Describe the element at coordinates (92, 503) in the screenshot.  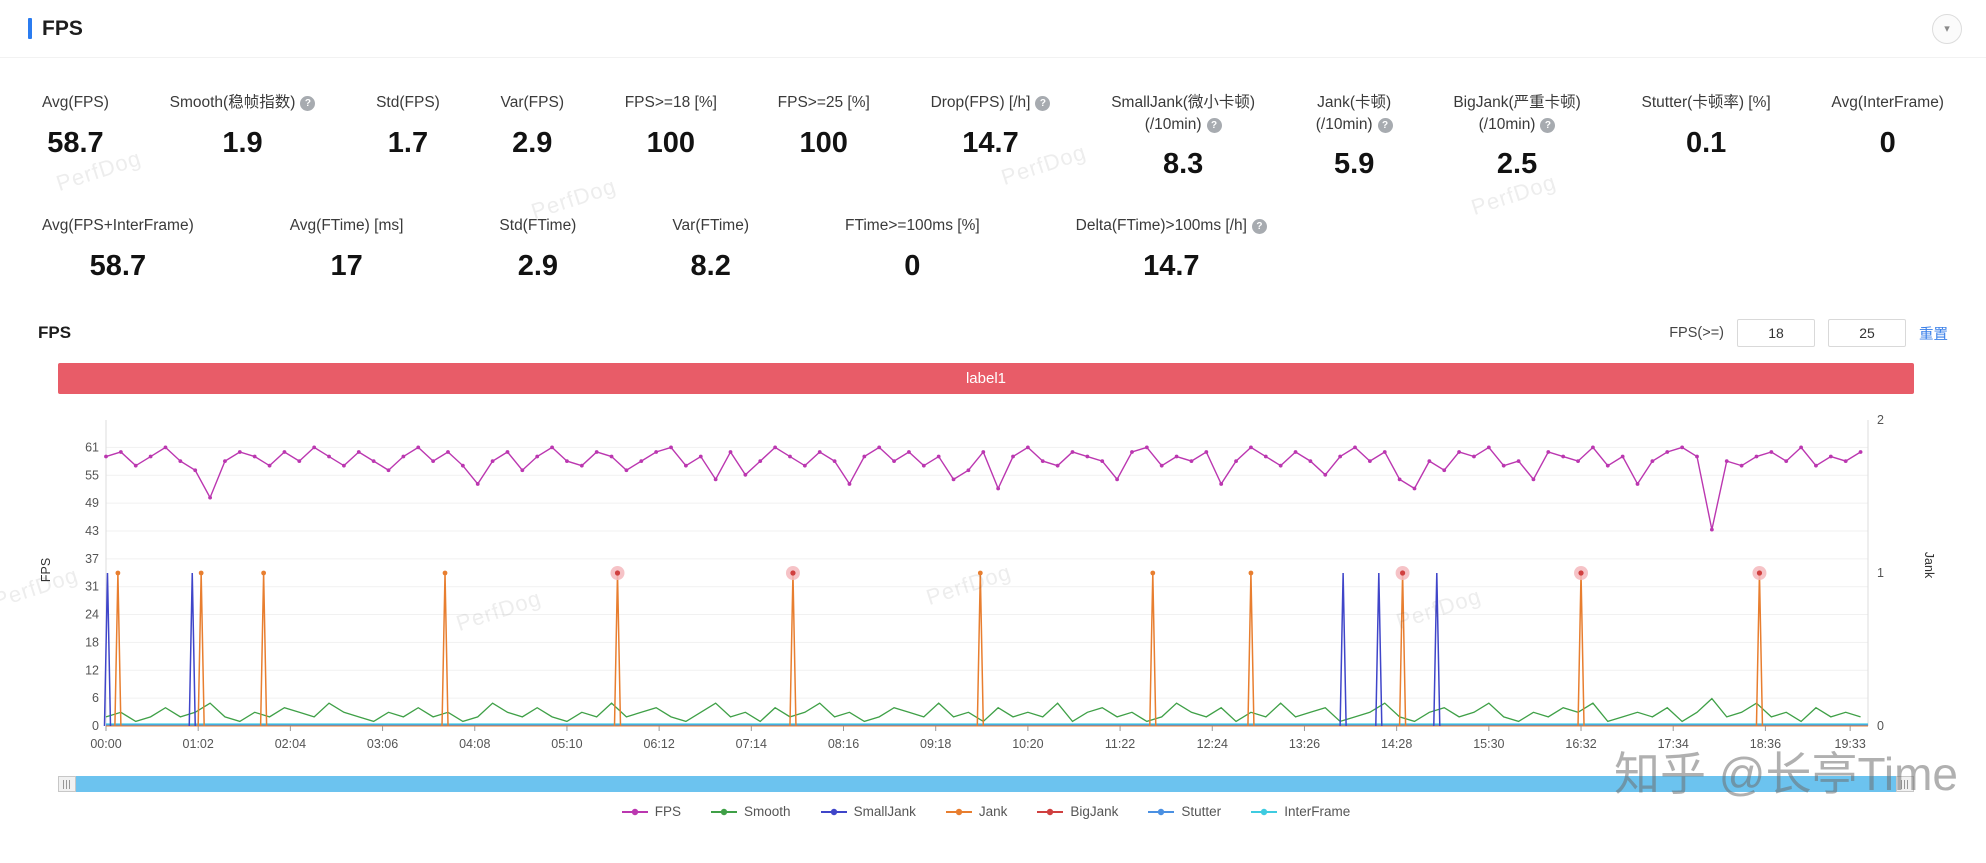
I see `svg-text: 49` at that location.